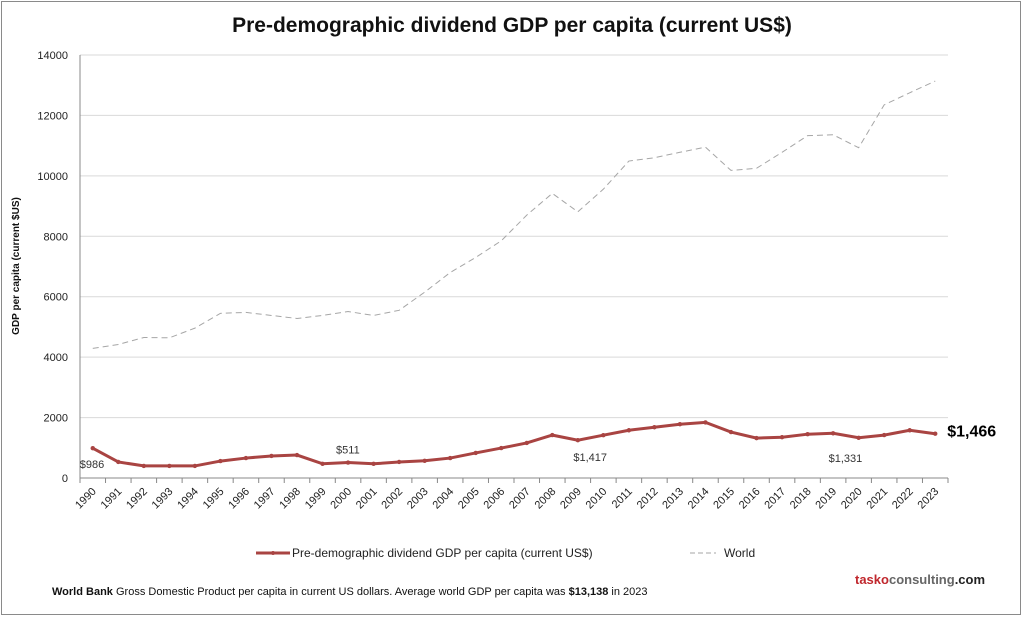 The width and height of the screenshot is (1024, 618). I want to click on x-tick-label: 2013, so click(673, 499).